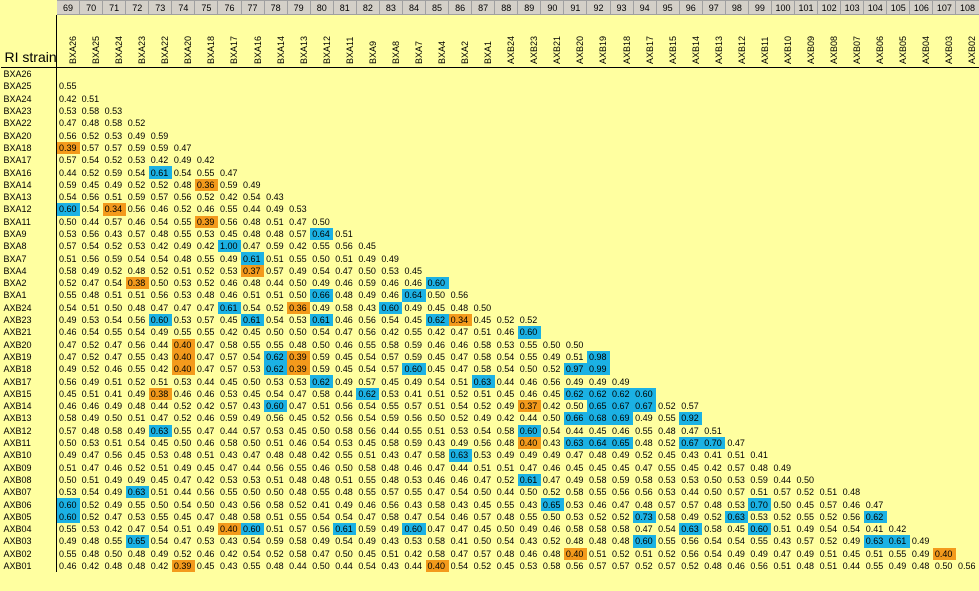  I want to click on correlation-cell: 0.59, so click(621, 479).